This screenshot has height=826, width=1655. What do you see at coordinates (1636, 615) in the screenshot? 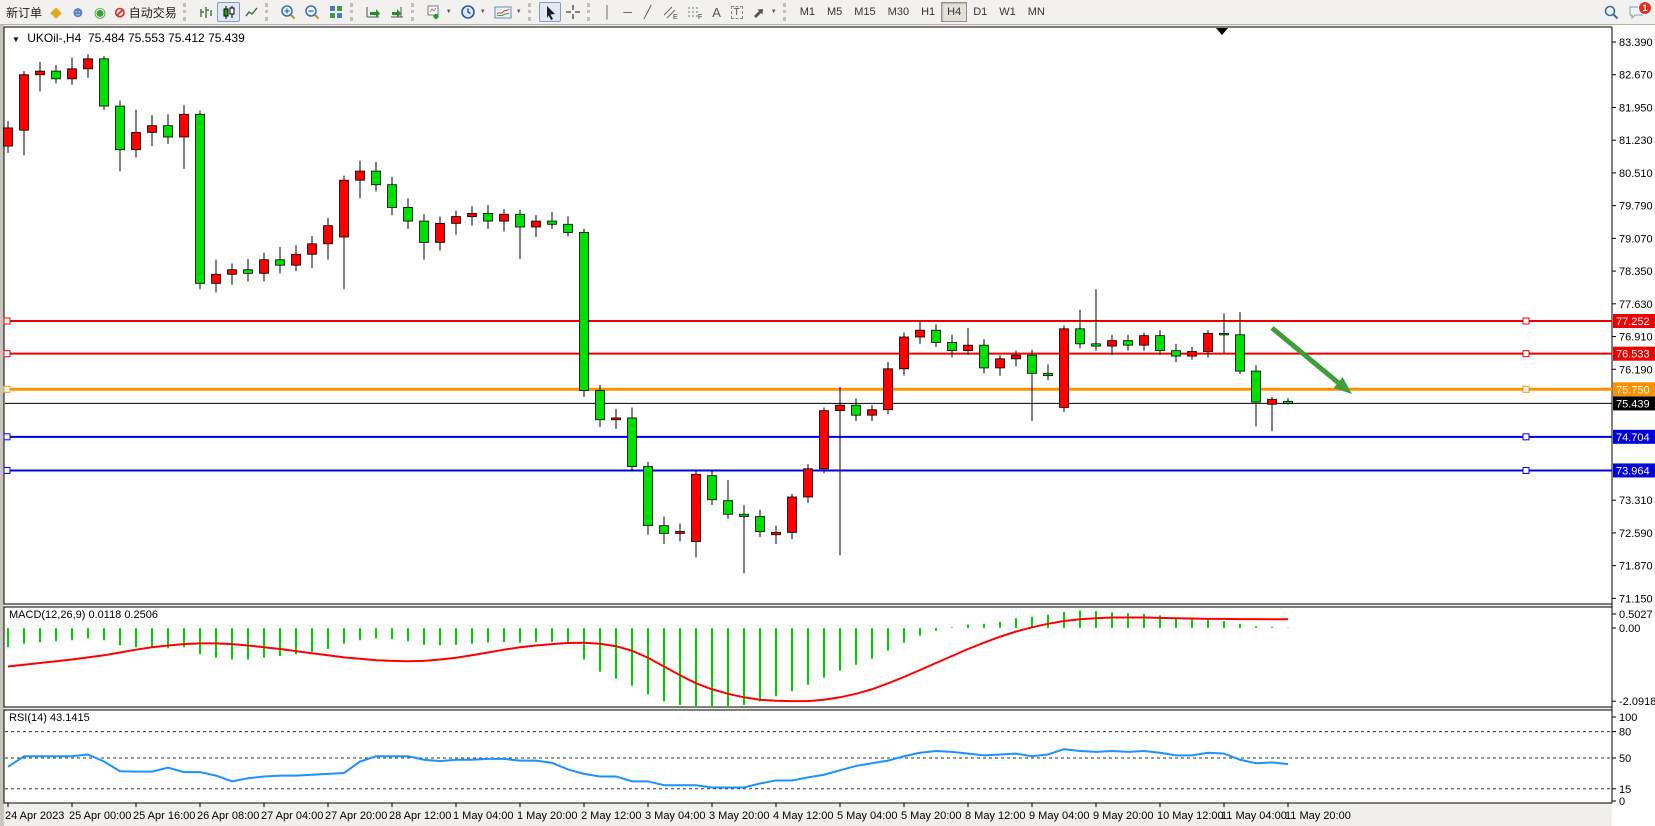
I see `svg-text: 0.5027` at bounding box center [1636, 615].